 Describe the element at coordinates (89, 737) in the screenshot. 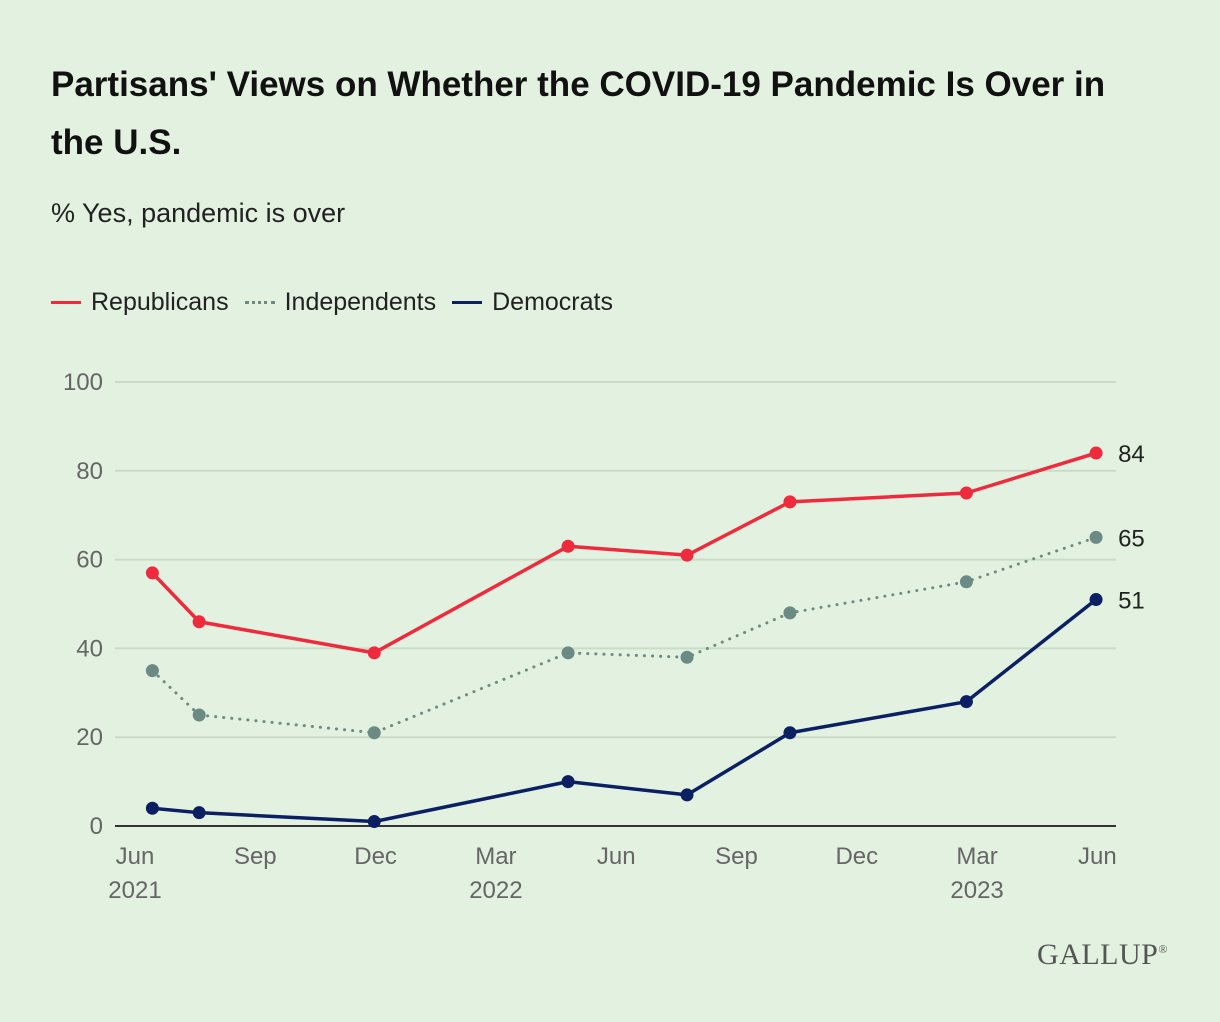

I see `y-tick-label: 20` at that location.